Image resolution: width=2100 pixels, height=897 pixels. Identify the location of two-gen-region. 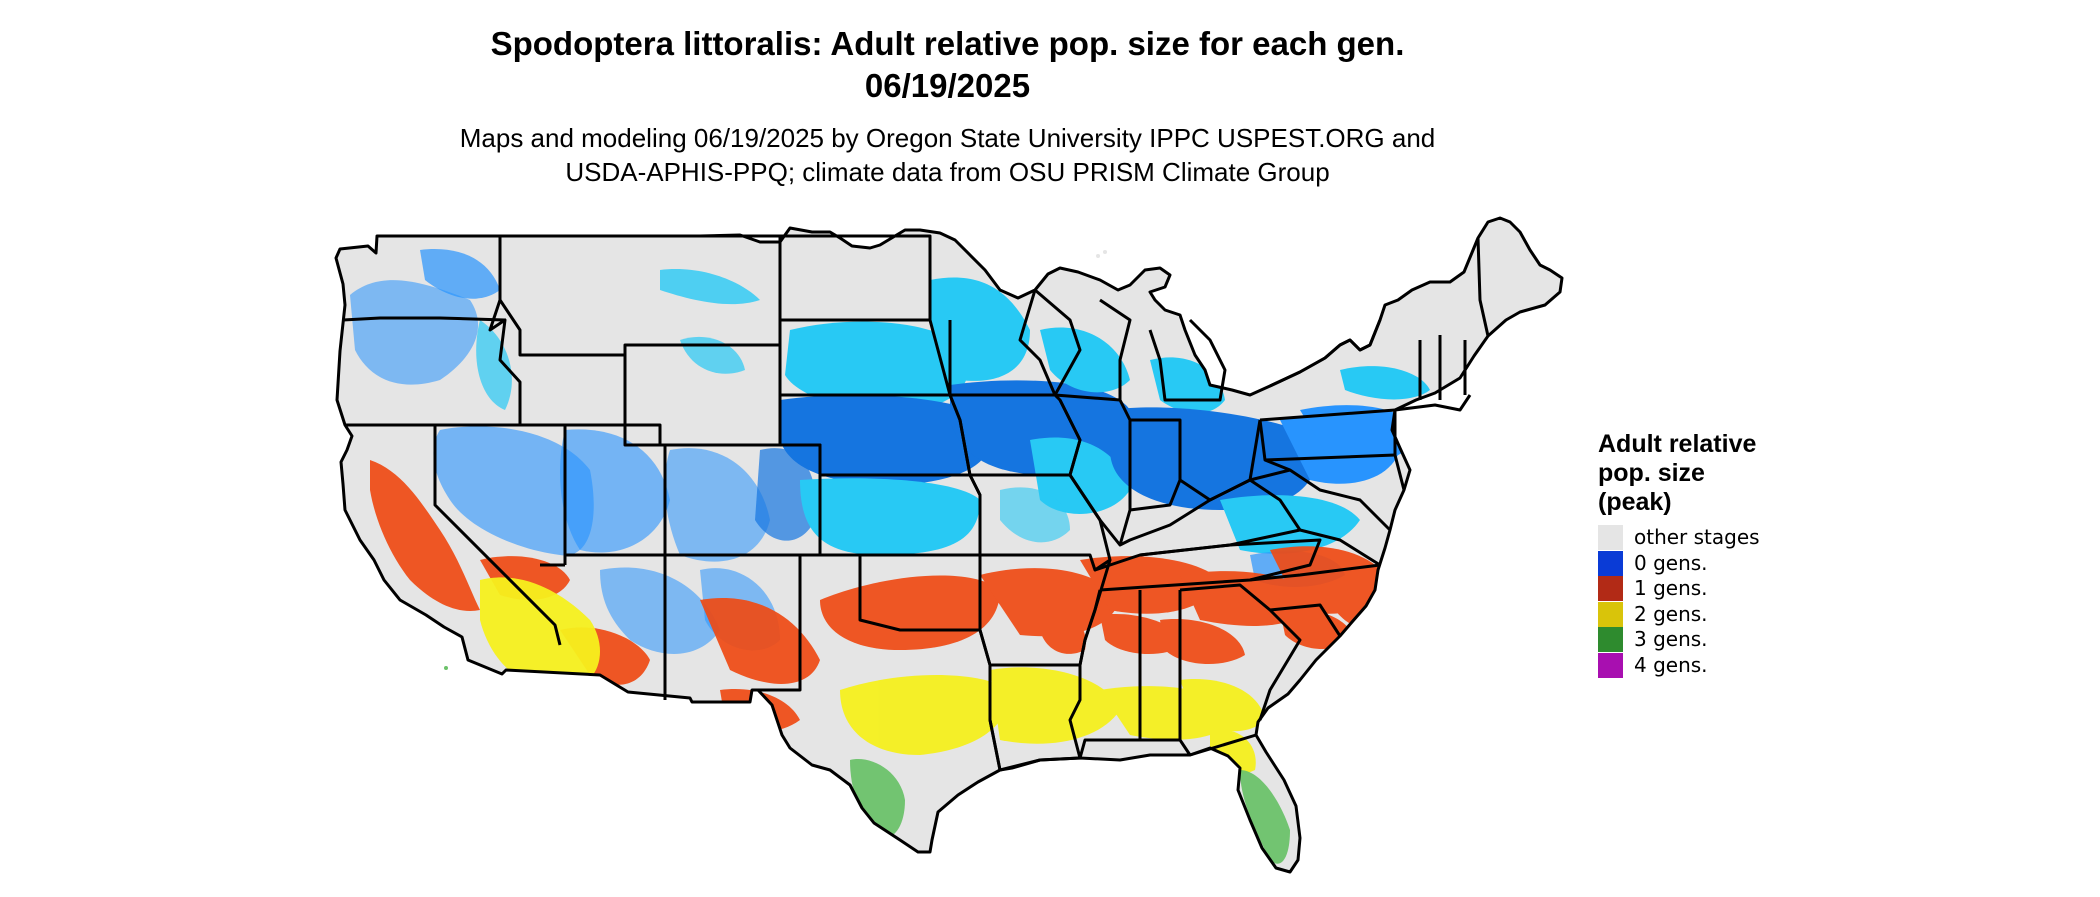
(872, 675).